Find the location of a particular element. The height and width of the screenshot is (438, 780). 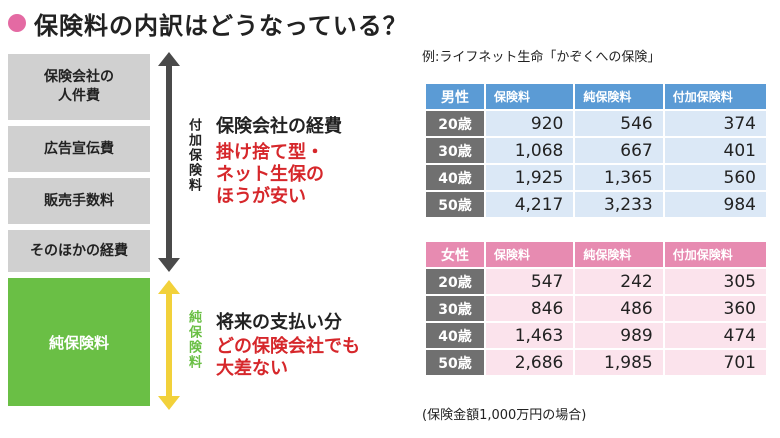

page-title: 保険料の内訳はどうなっている？ is located at coordinates (208, 23).